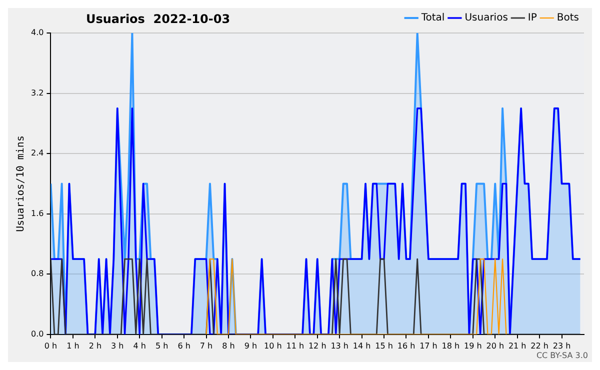 This screenshot has width=600, height=370. I want to click on x-tick-label: 19 h, so click(473, 345).